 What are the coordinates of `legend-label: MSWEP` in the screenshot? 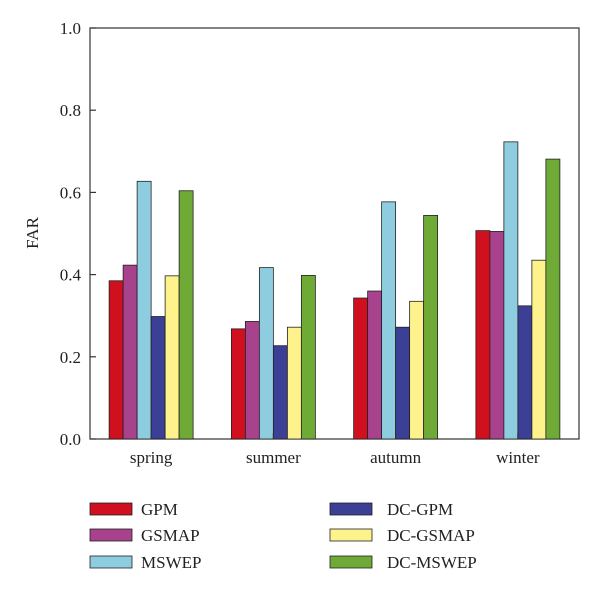 It's located at (171, 562).